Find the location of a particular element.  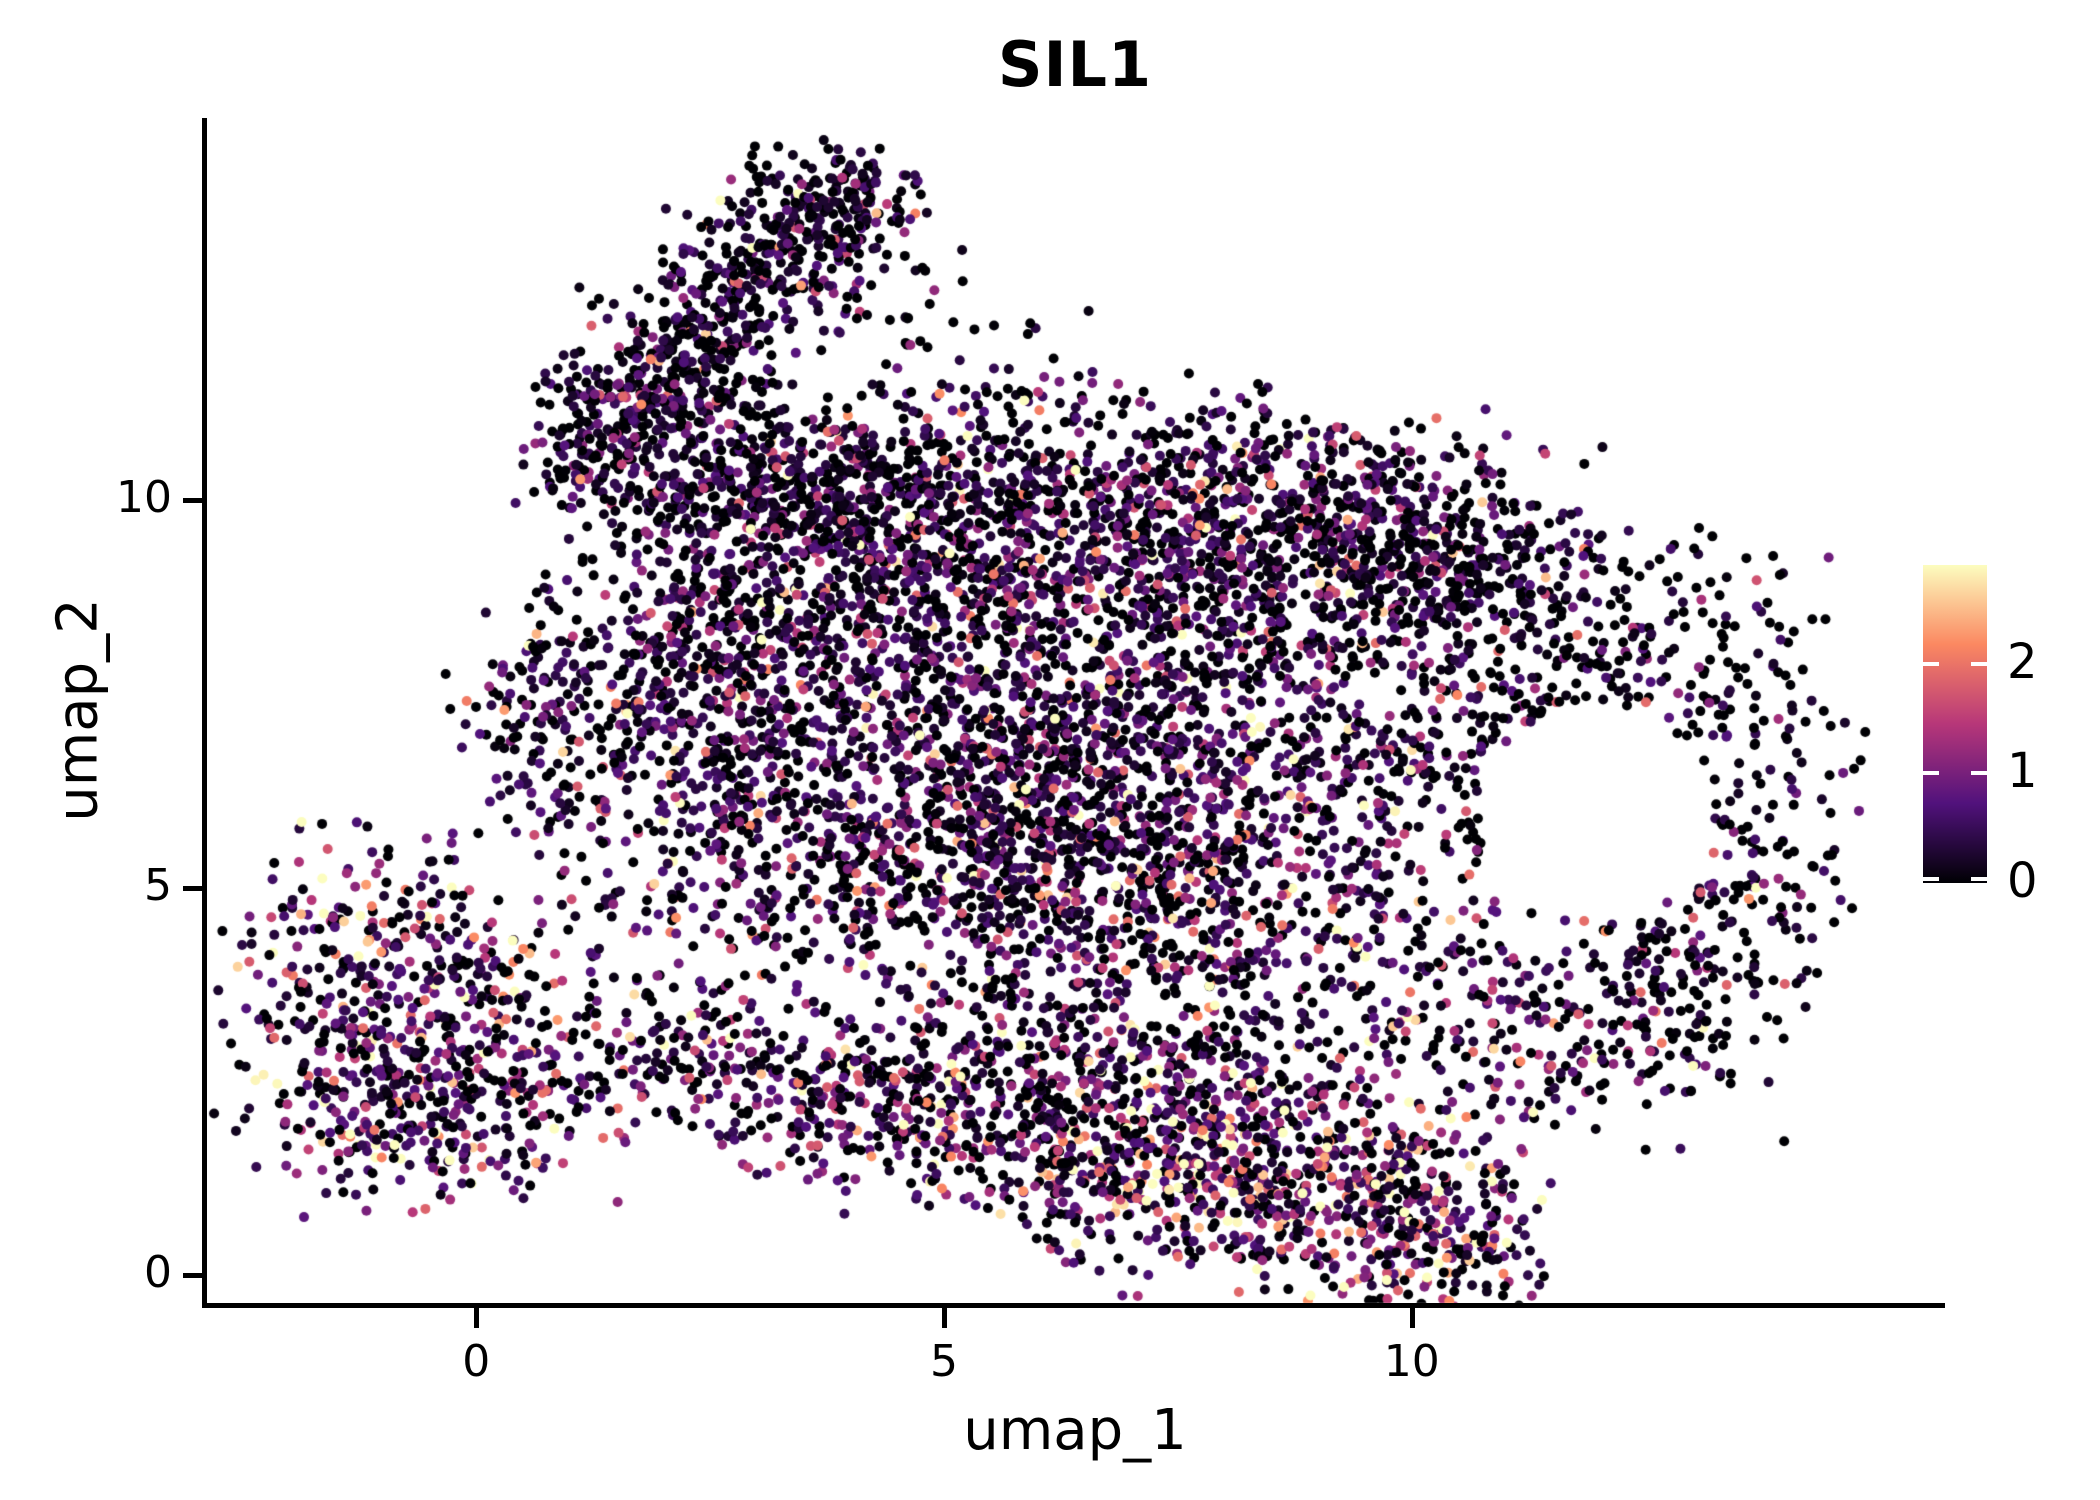

x-tick-label: 5 is located at coordinates (944, 1361).